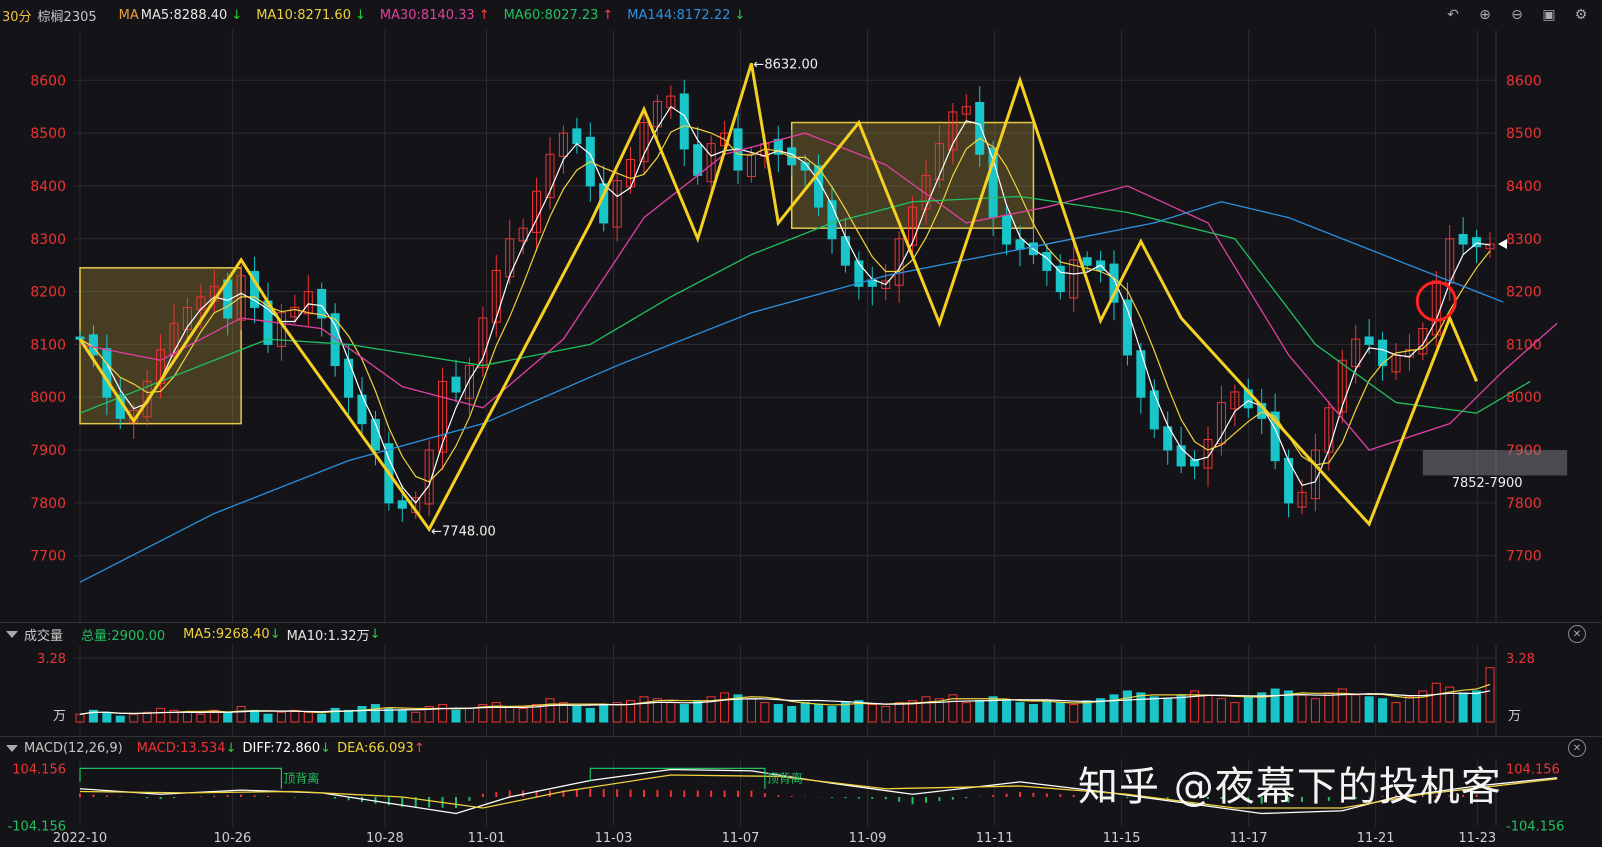  What do you see at coordinates (128, 15) in the screenshot?
I see `ma-label: MA` at bounding box center [128, 15].